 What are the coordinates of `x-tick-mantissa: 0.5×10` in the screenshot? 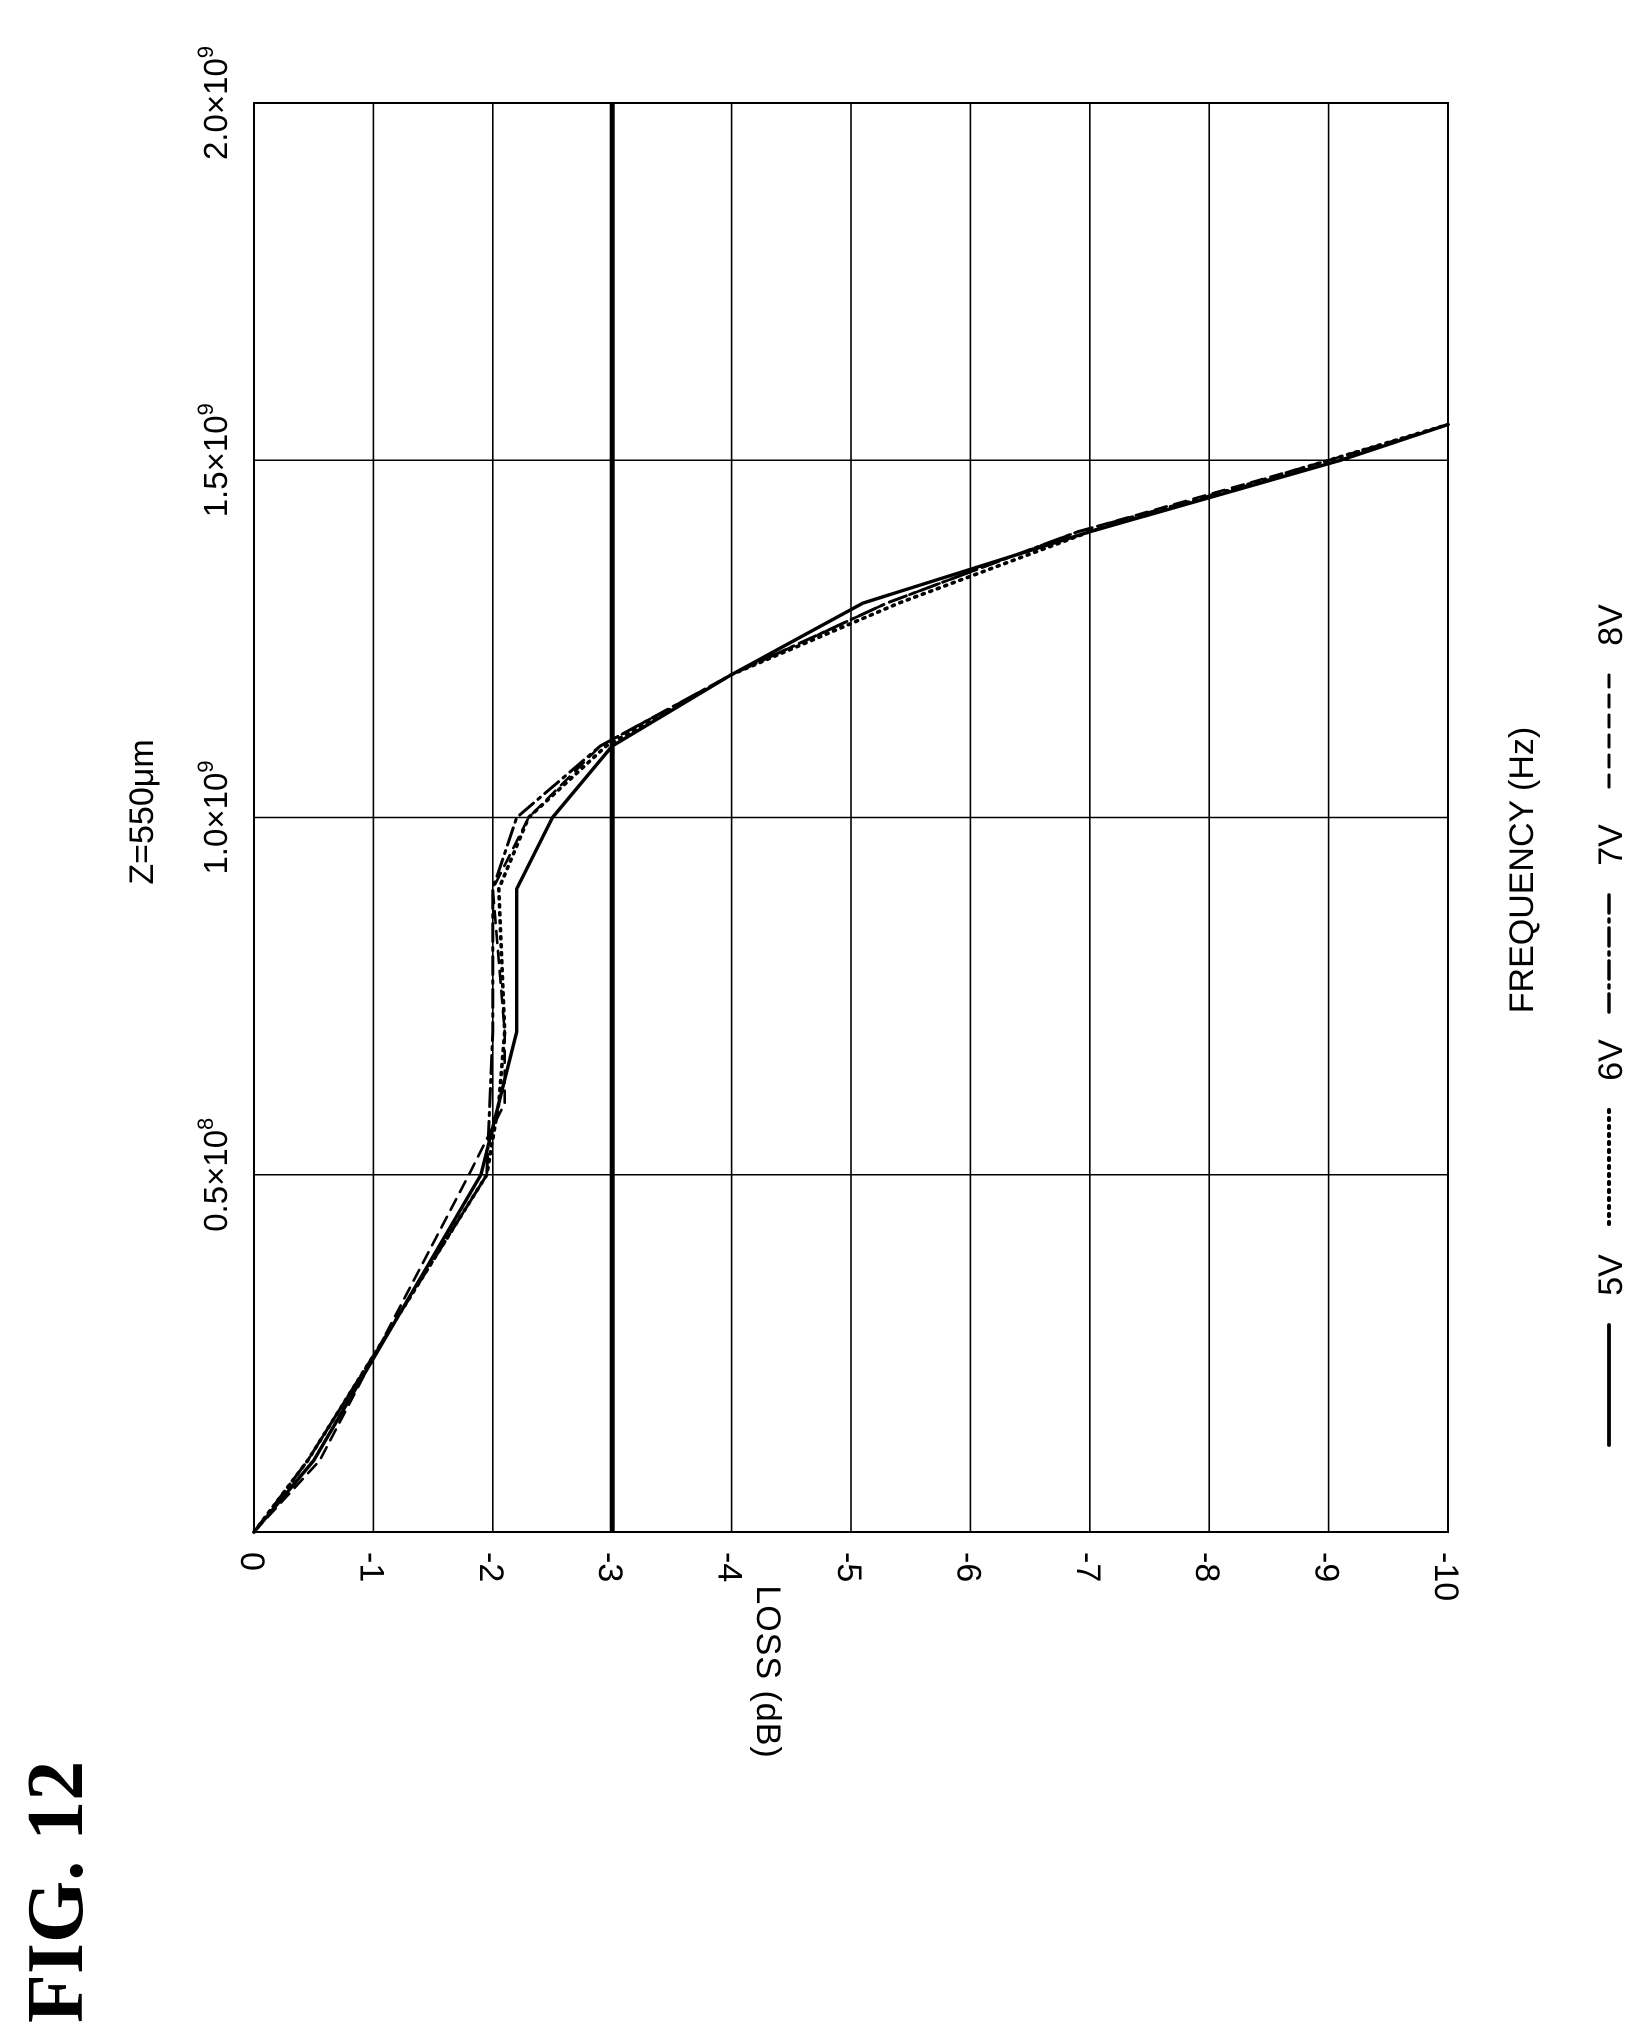 It's located at (215, 1181).